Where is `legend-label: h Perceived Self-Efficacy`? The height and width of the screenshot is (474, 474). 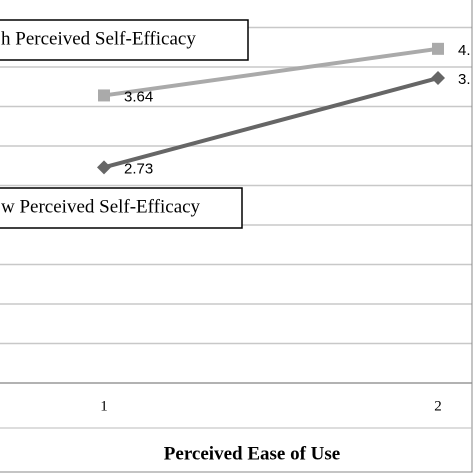 legend-label: h Perceived Self-Efficacy is located at coordinates (98, 38).